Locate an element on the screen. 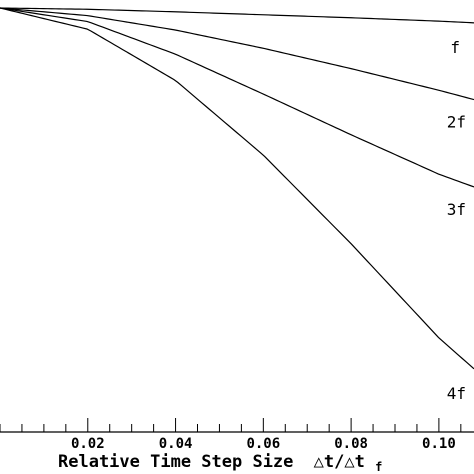 The width and height of the screenshot is (474, 474). x-axis-title-symbol: △t/△t is located at coordinates (339, 462).